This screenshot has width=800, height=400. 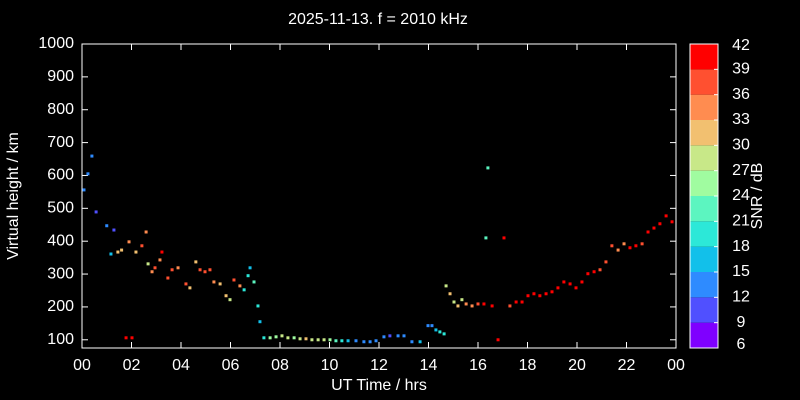 I want to click on x-tick-label: 06, so click(x=231, y=365).